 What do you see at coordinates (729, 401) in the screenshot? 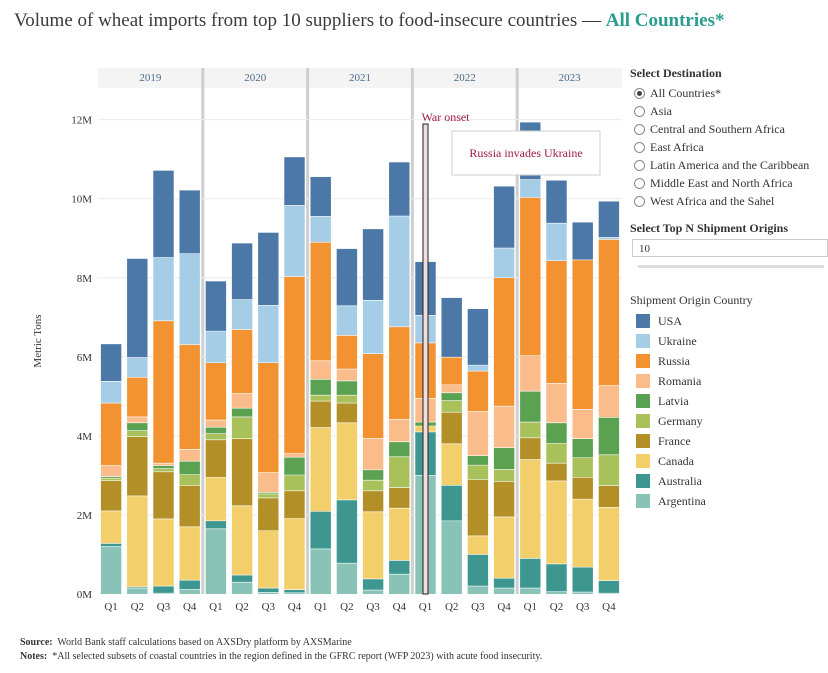
I see `legend-item-latvia: Latvia` at bounding box center [729, 401].